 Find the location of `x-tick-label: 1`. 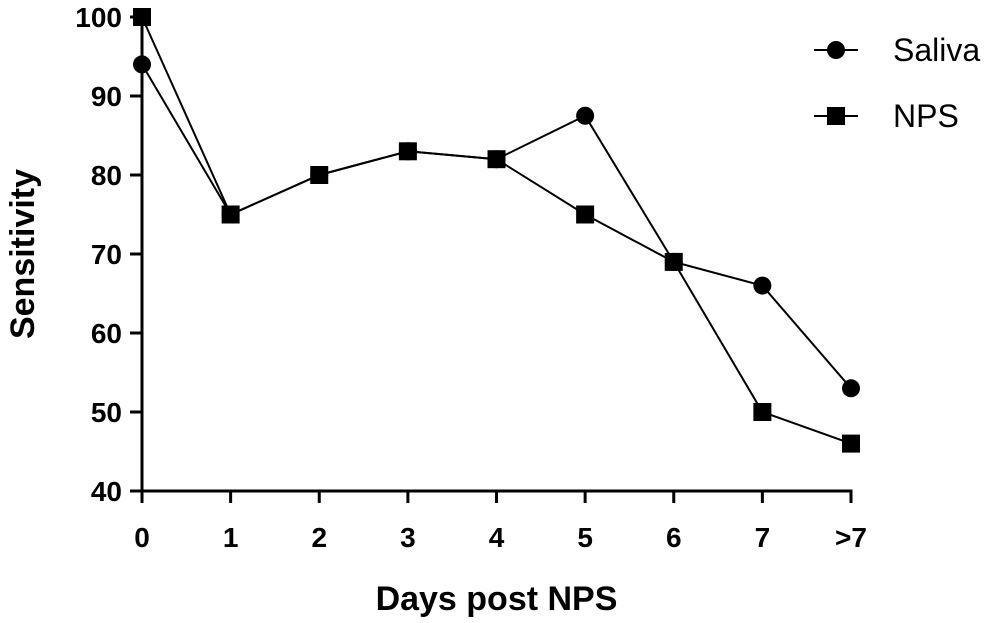

x-tick-label: 1 is located at coordinates (231, 537).